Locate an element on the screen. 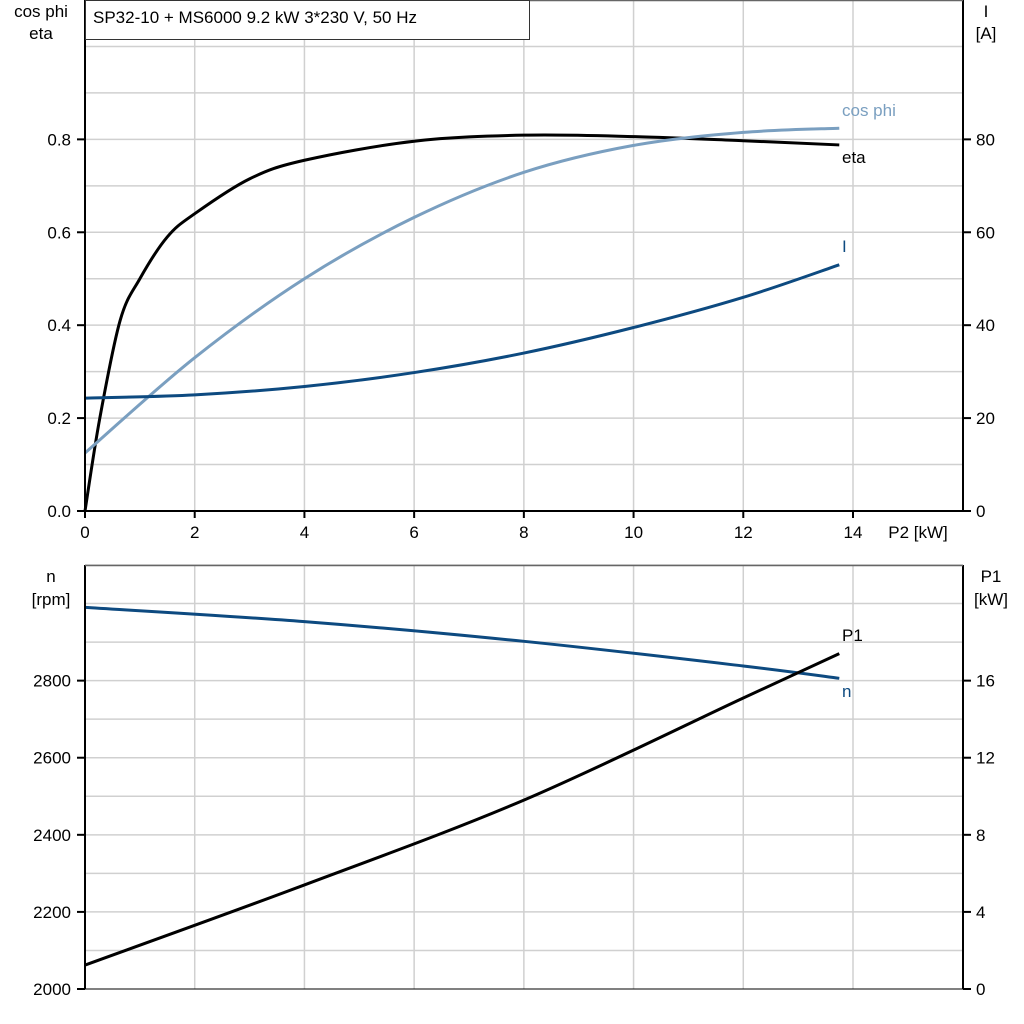  x-axis-label: P2 [kW] is located at coordinates (918, 532).